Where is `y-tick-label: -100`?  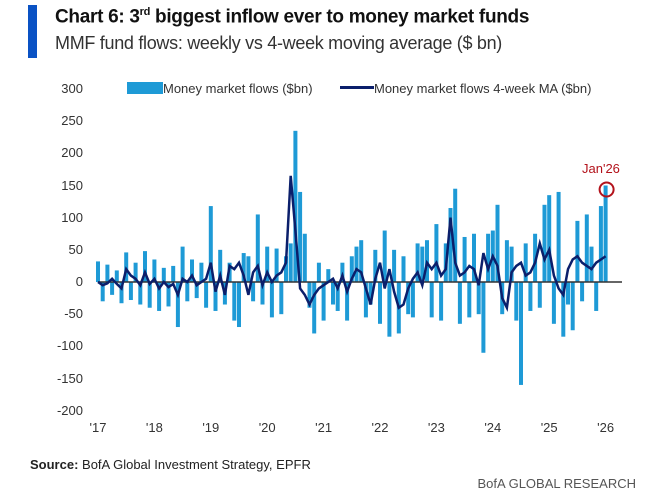 y-tick-label: -100 is located at coordinates (69, 346).